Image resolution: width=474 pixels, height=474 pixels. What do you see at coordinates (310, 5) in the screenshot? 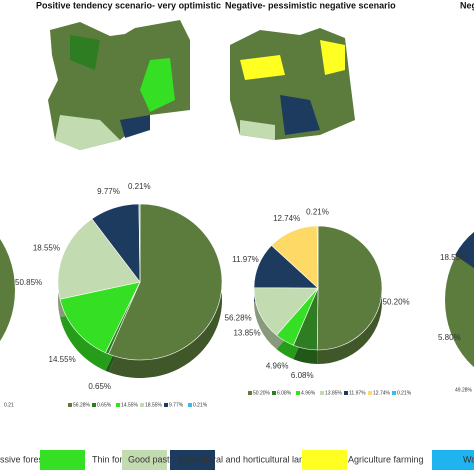
I see `chart-title: Negative- pessimistic negative scenario` at bounding box center [310, 5].